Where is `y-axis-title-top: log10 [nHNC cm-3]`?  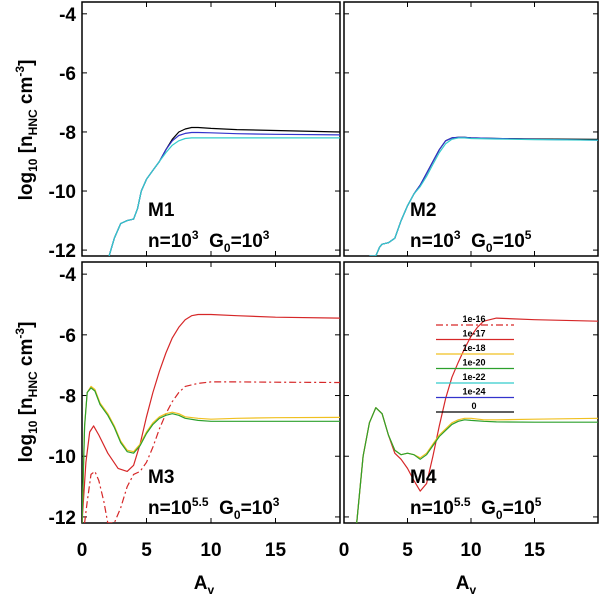
y-axis-title-top: log10 [nHNC cm-3] is located at coordinates (26, 130).